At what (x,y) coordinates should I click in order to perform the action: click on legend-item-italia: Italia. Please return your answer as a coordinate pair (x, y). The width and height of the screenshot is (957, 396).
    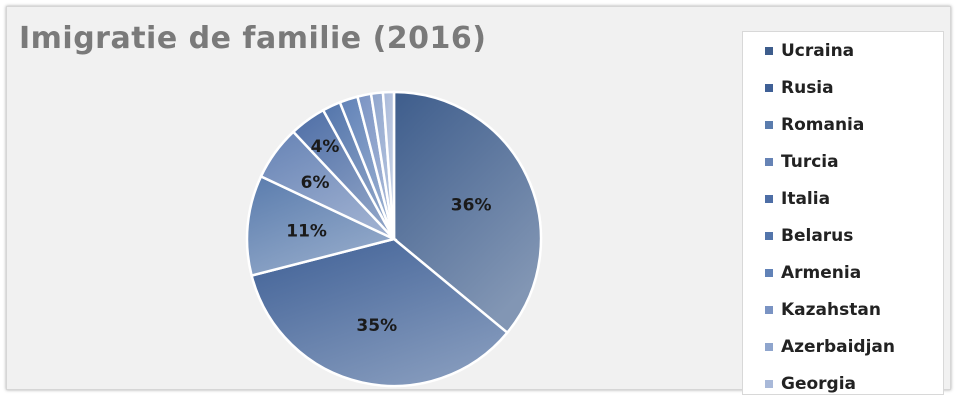
    Looking at the image, I should click on (797, 199).